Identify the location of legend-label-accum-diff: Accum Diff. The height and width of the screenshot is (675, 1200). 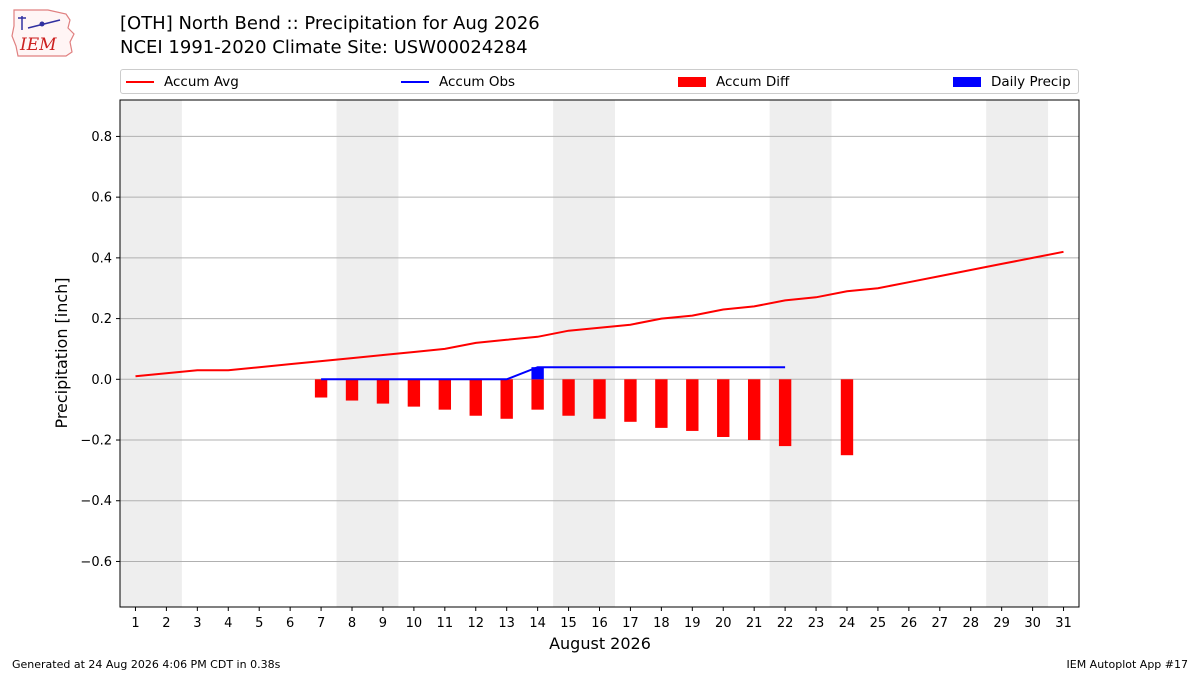
(753, 82).